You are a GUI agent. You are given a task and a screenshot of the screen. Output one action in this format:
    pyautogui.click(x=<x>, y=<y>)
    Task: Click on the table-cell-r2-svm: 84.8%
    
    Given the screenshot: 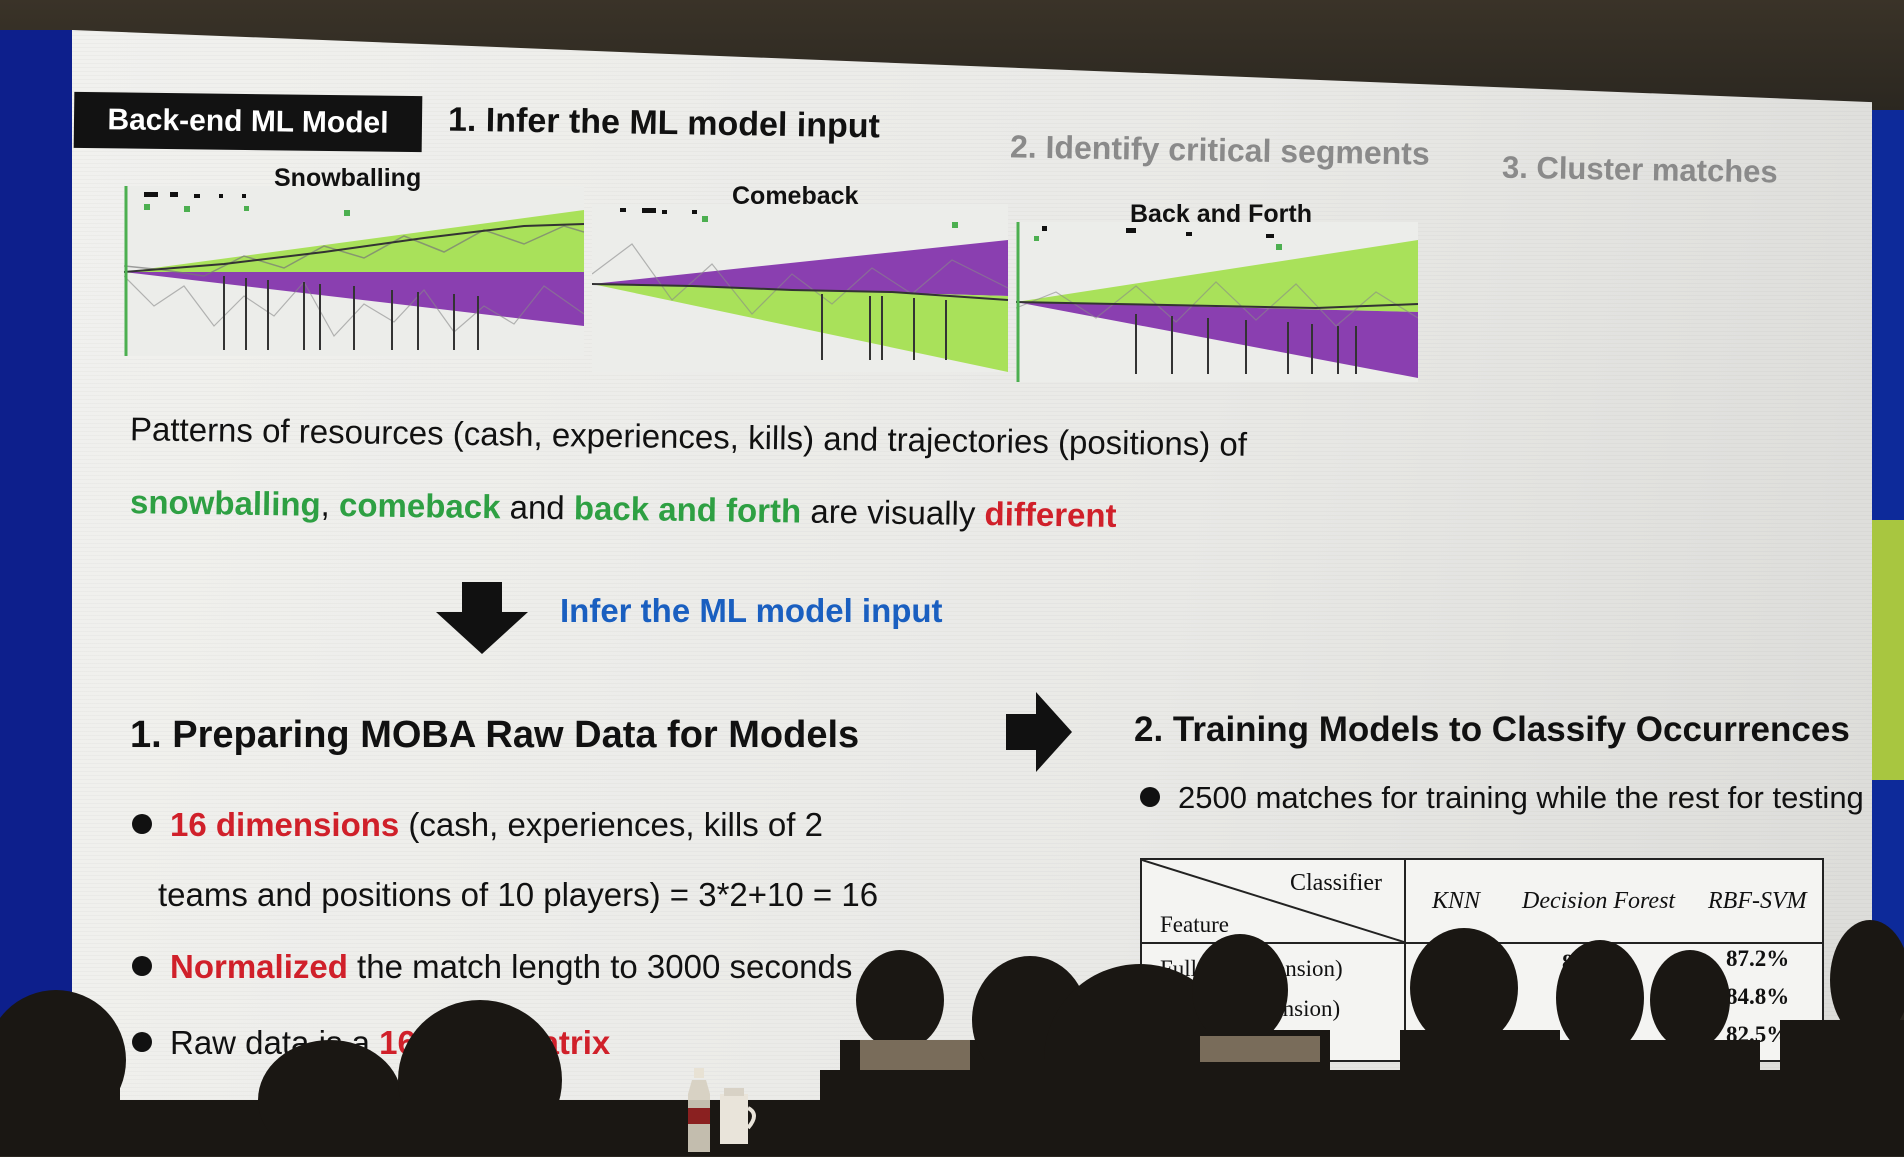 What is the action you would take?
    pyautogui.click(x=1758, y=996)
    